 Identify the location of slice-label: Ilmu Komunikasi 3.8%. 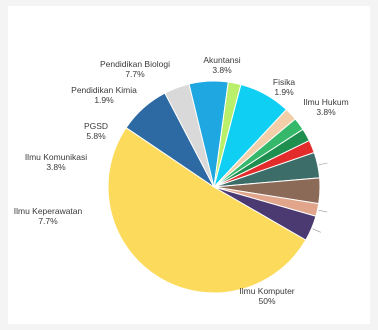
(56, 162).